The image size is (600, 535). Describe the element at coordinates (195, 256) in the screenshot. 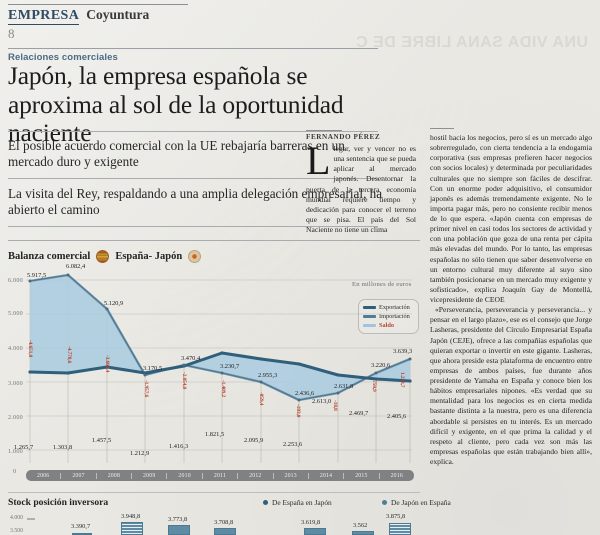

I see `flag-japan-icon` at that location.